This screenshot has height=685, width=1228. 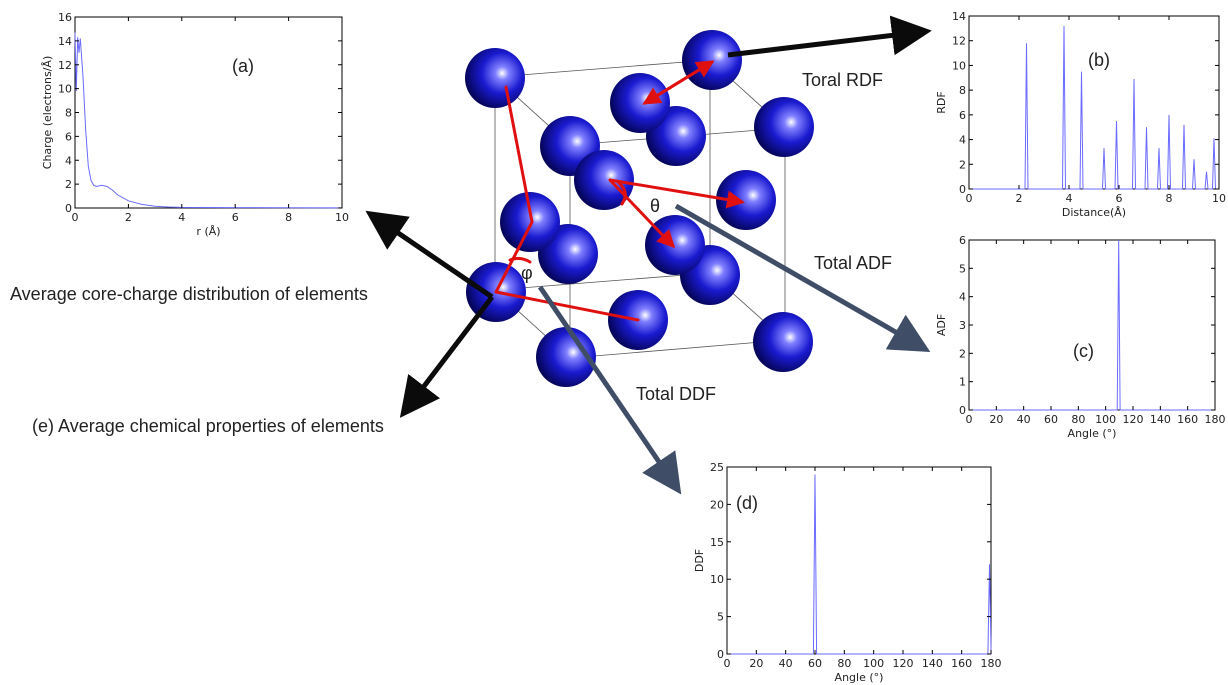 I want to click on y-axis-label: RDF, so click(x=941, y=102).